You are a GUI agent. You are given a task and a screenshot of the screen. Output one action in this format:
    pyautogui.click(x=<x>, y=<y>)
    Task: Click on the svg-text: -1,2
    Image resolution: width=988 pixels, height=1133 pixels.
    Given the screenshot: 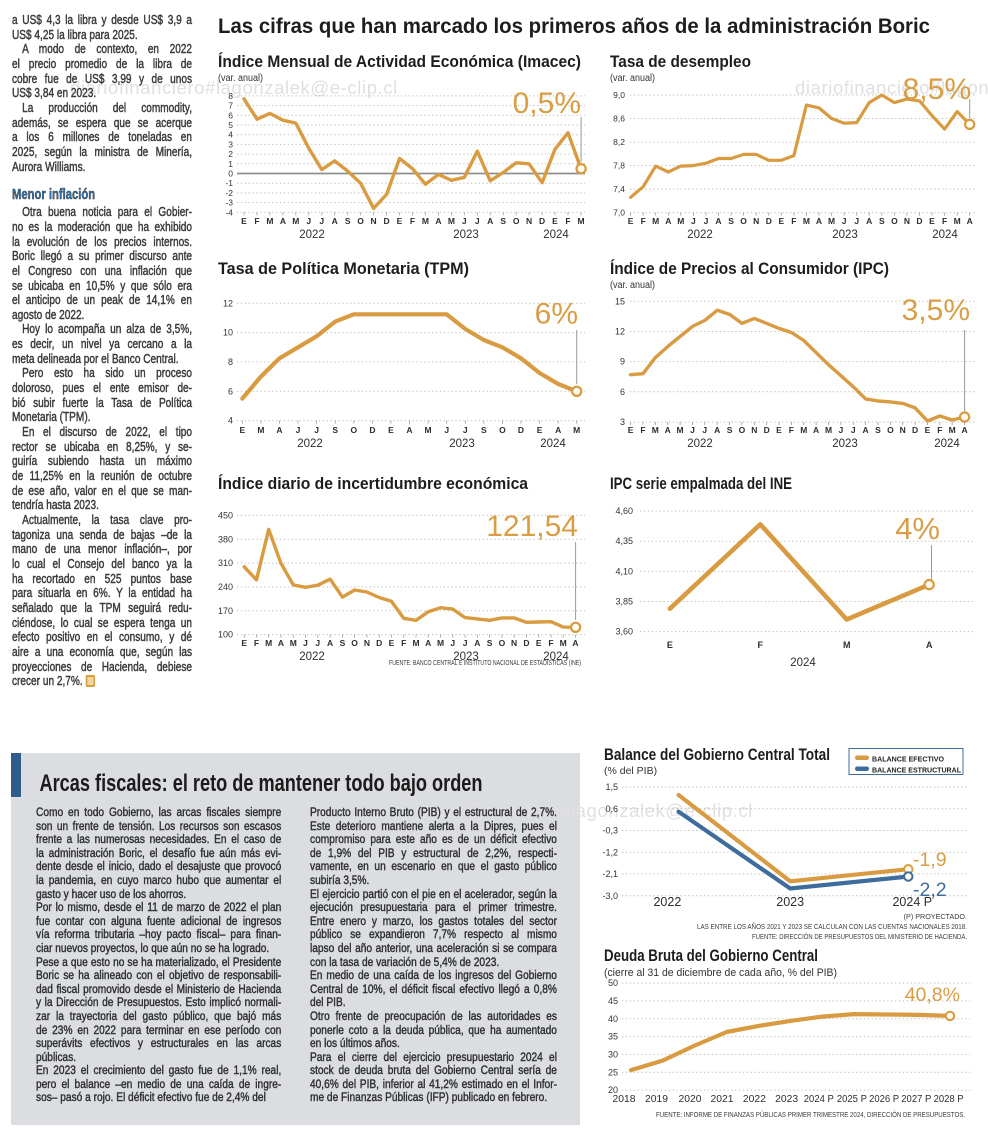 What is the action you would take?
    pyautogui.click(x=610, y=852)
    